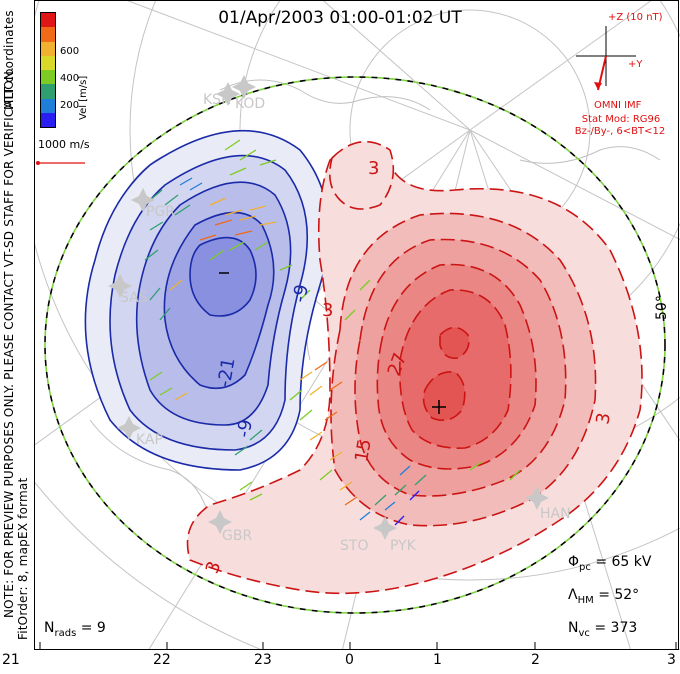  I want to click on potential-max-marker, so click(439, 407).